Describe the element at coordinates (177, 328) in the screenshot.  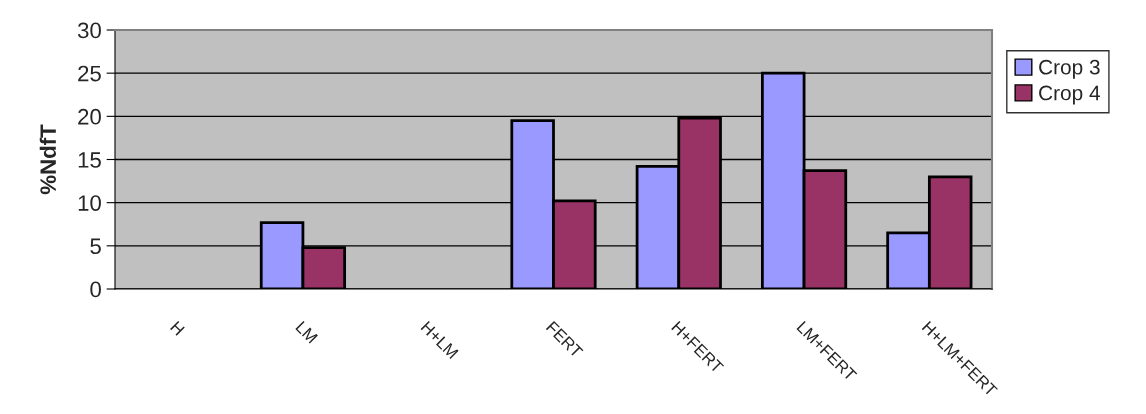
I see `x-tick-label: H` at that location.